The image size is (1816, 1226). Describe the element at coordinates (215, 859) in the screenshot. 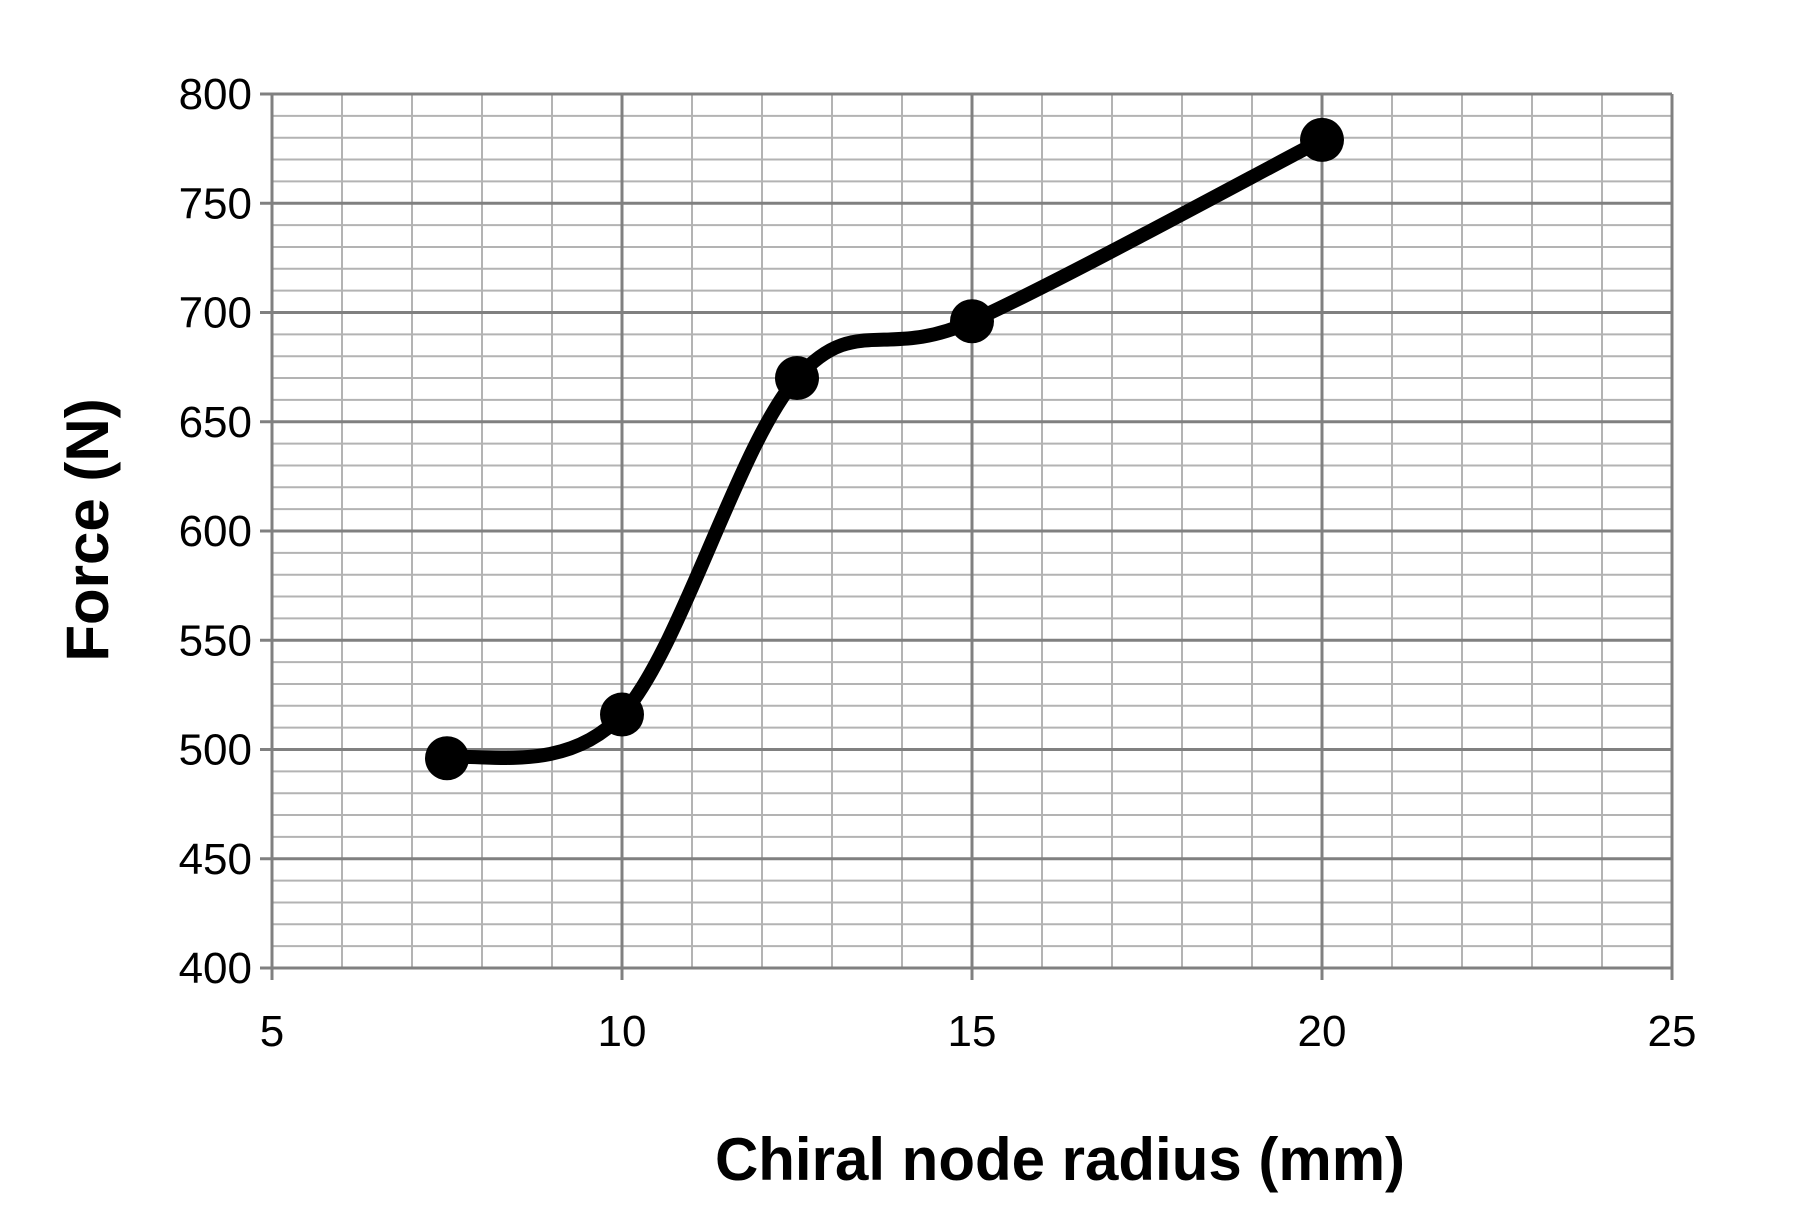

I see `y-tick-label: 450` at that location.